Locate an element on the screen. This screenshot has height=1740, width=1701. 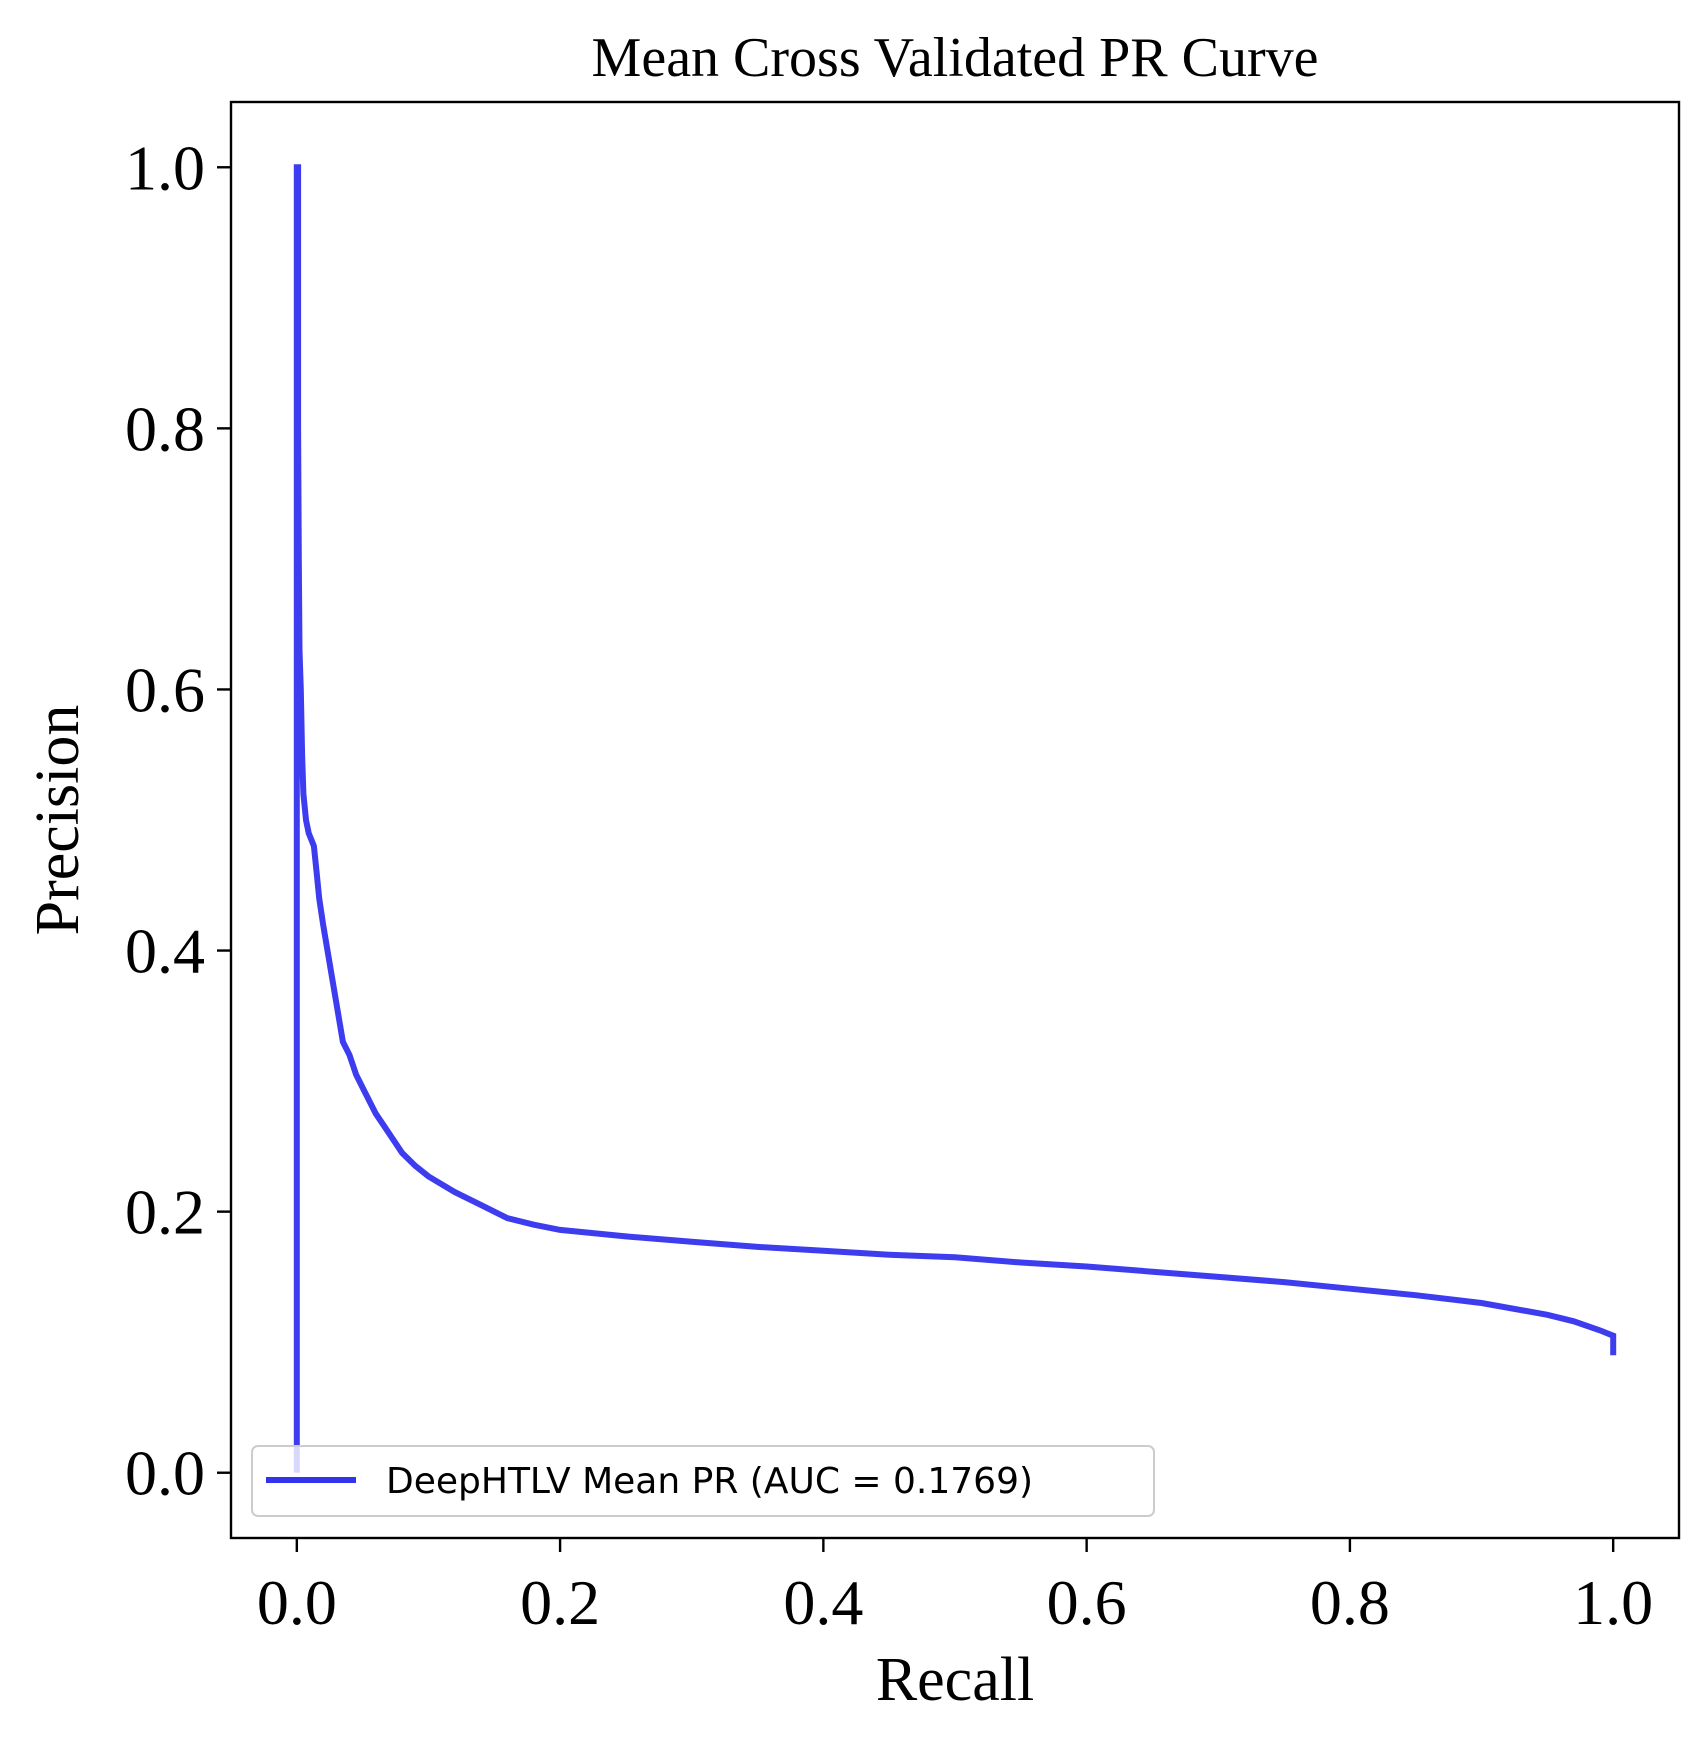
legend: DeepHTLV Mean PR (AUC = 0.1769) is located at coordinates (703, 1481).